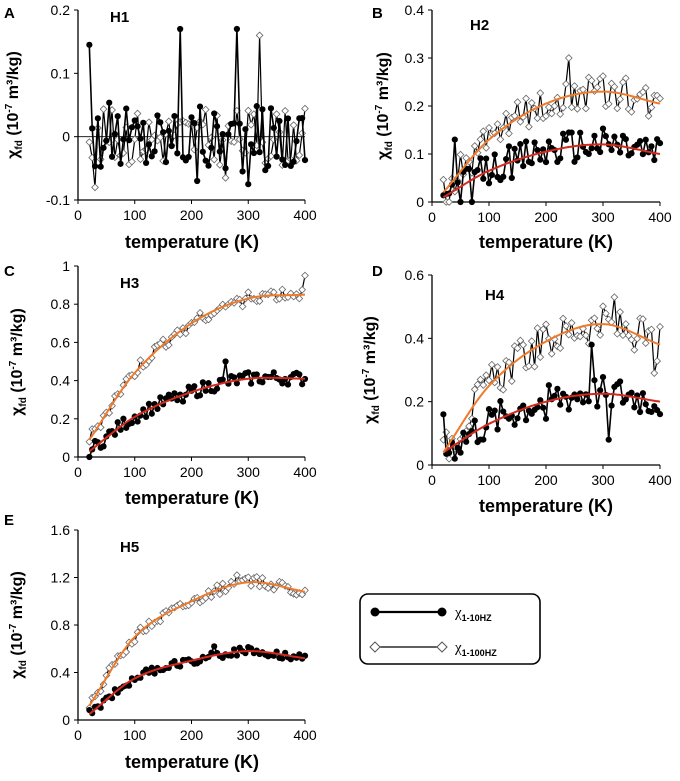 The width and height of the screenshot is (680, 781). What do you see at coordinates (473, 614) in the screenshot?
I see `legend-label-10hz: χ1-10HZ` at bounding box center [473, 614].